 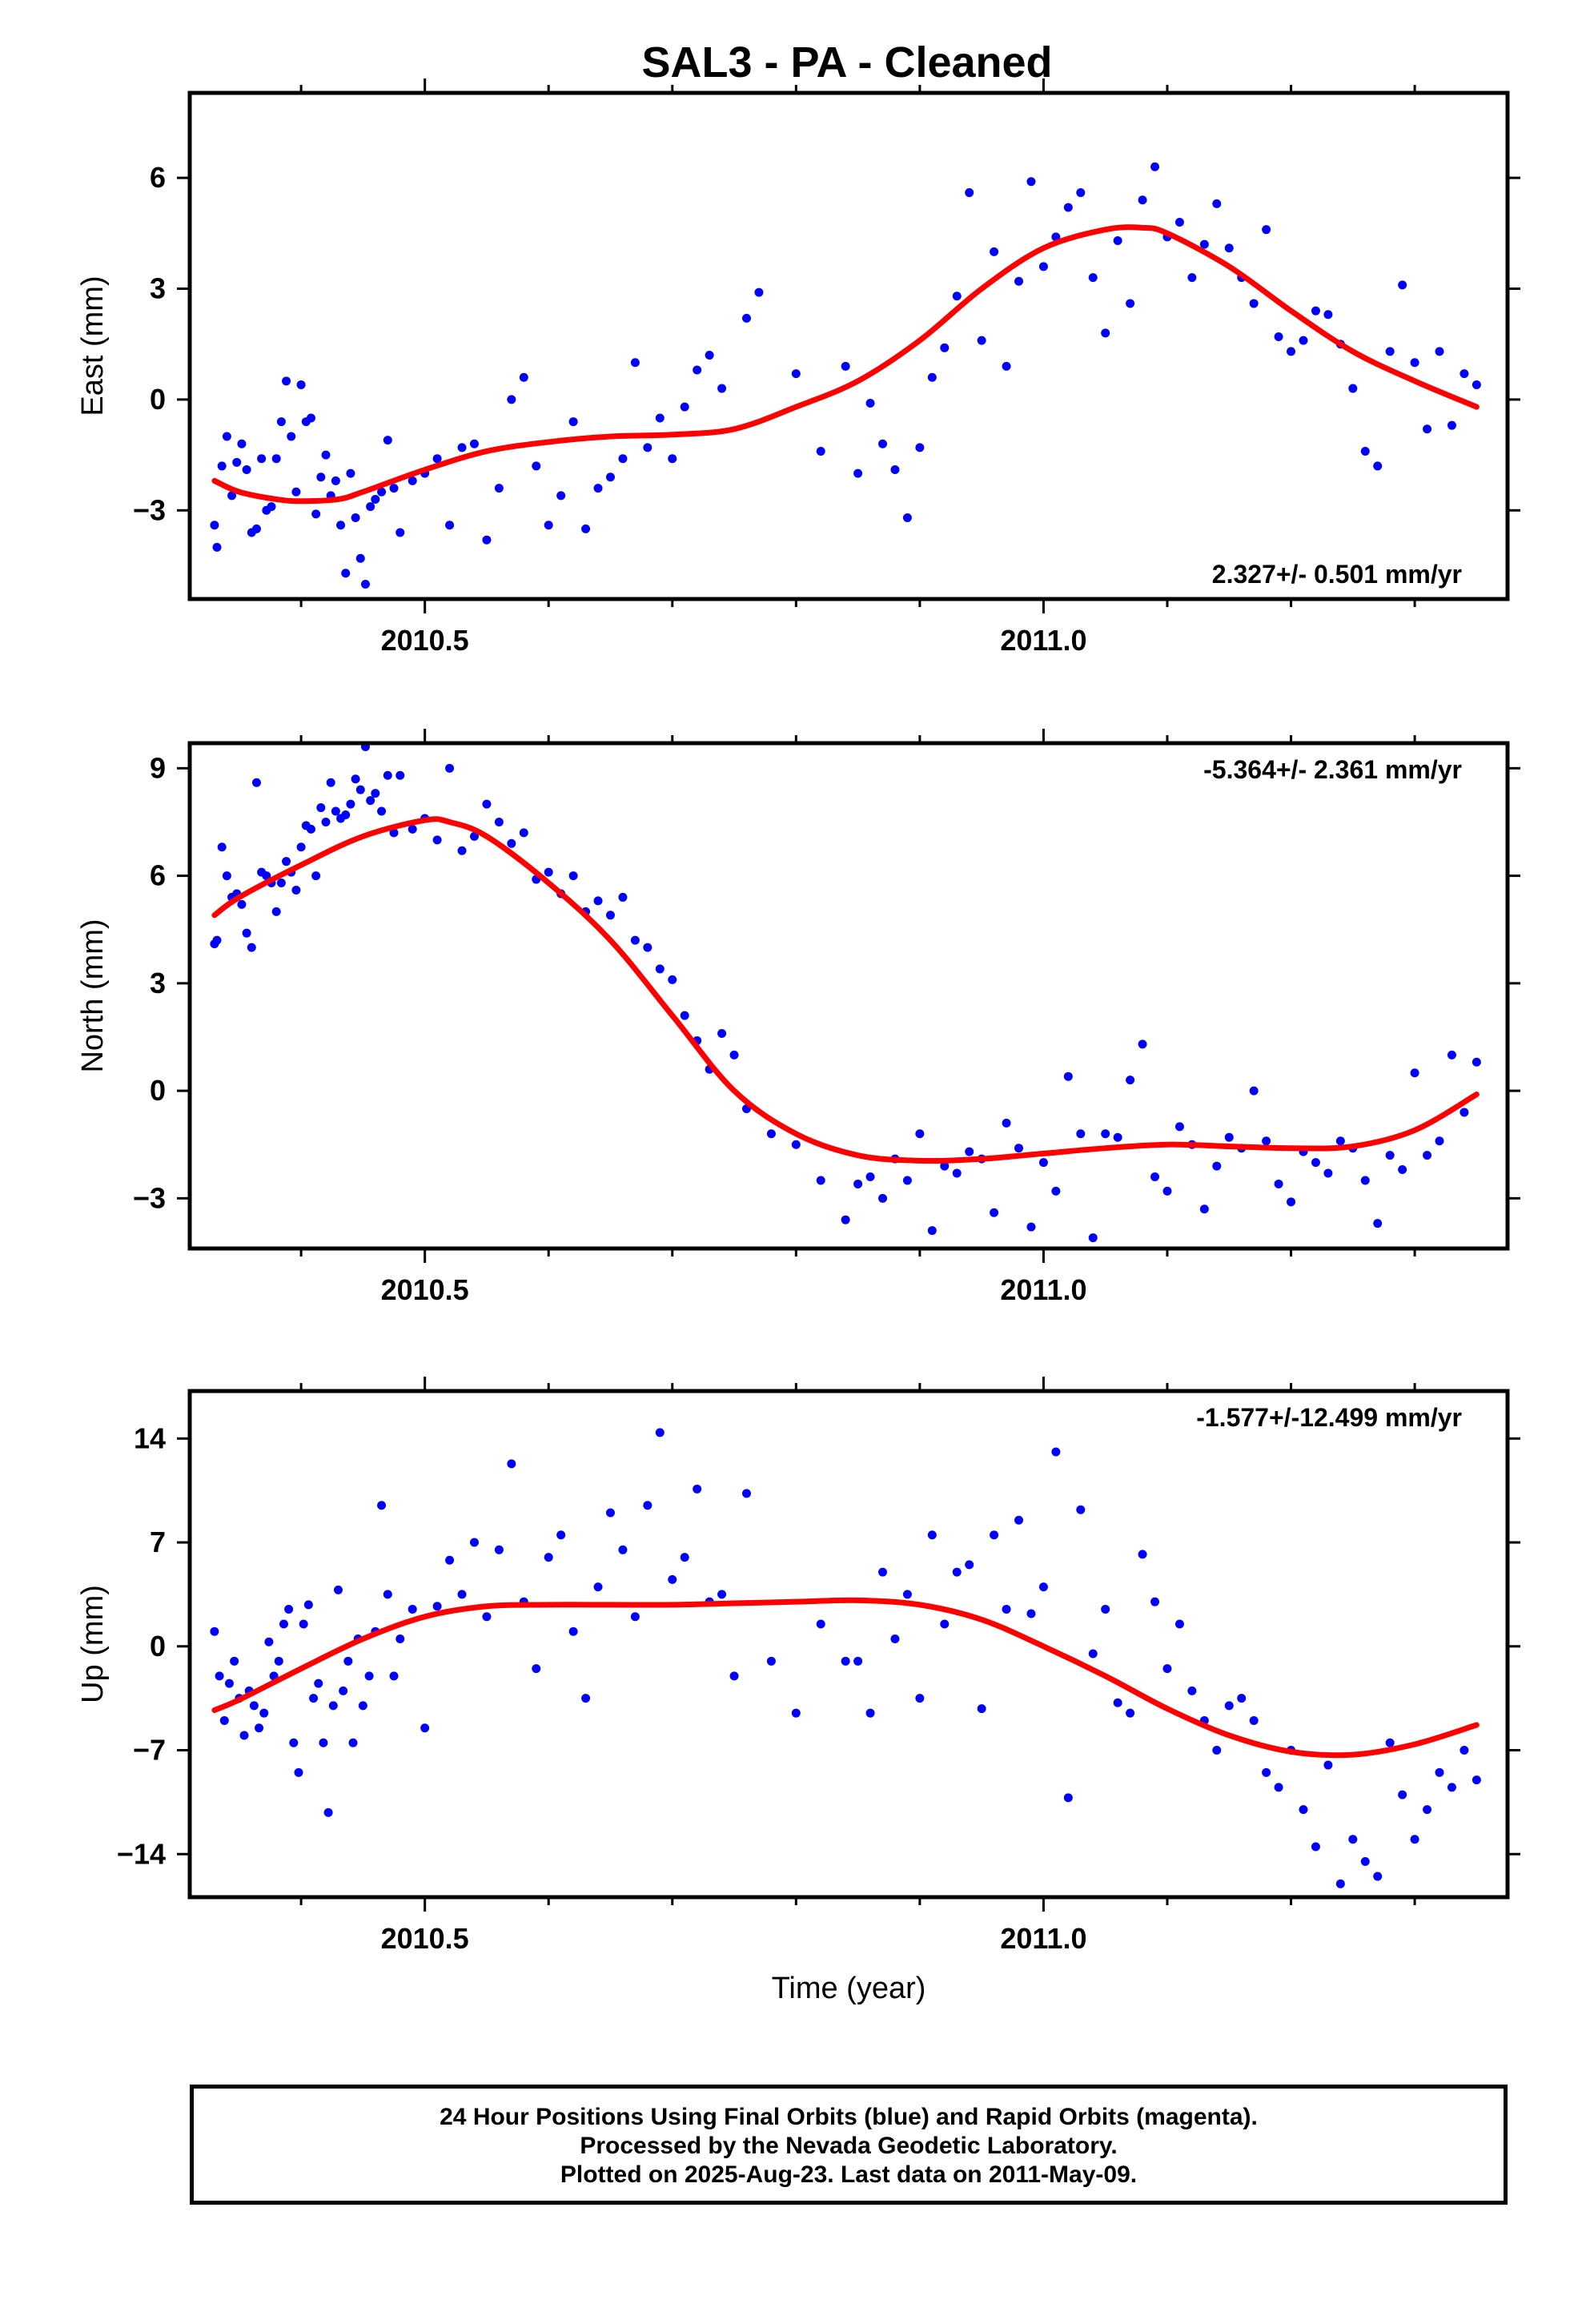 I want to click on chart-title: SAL3 - PA - Cleaned, so click(x=847, y=62).